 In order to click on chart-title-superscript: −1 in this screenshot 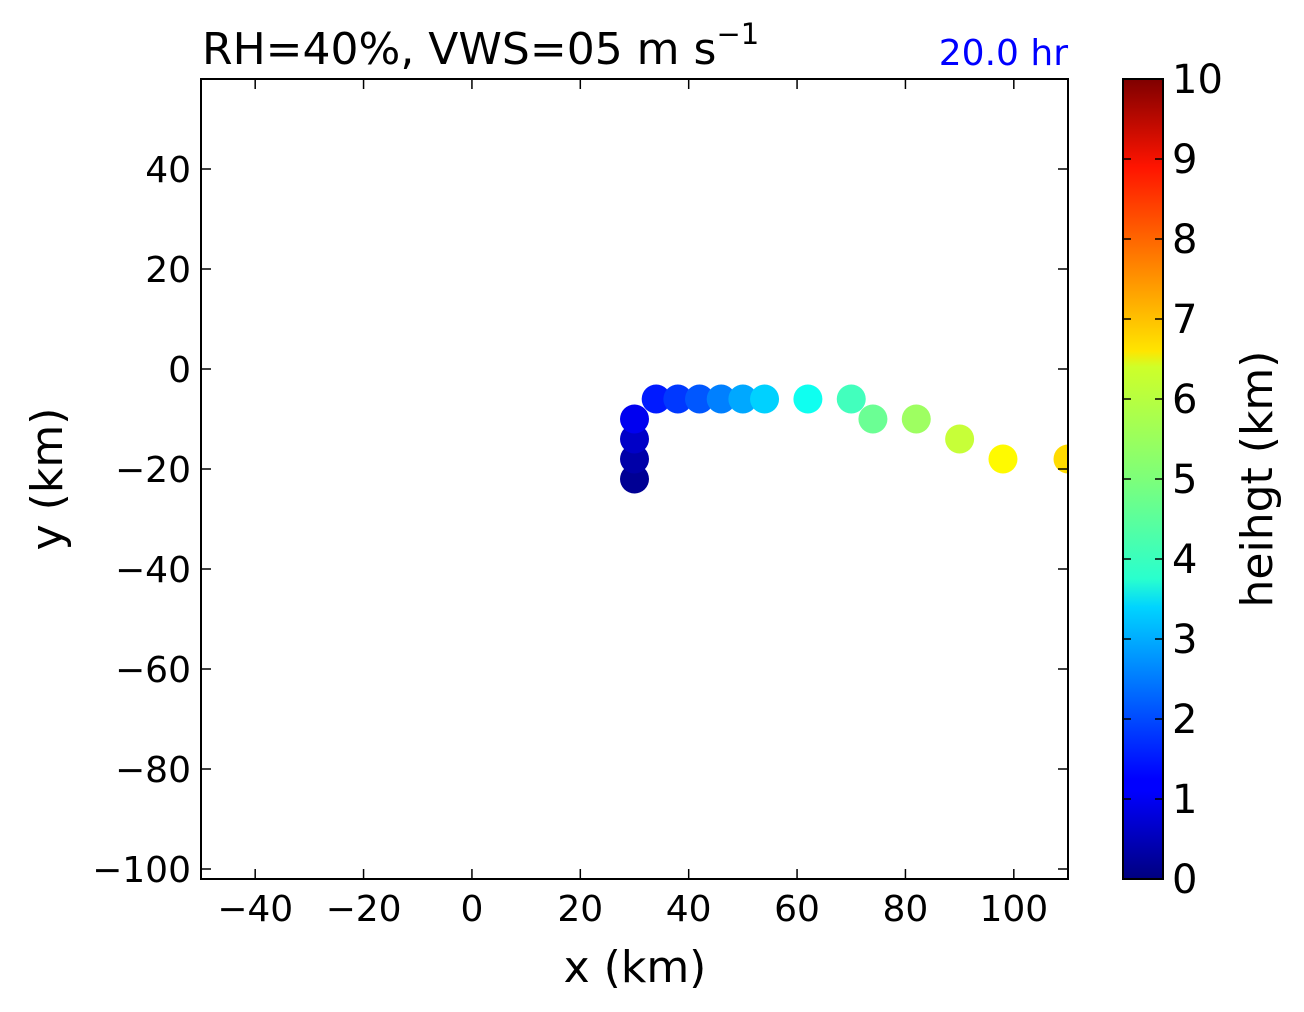, I will do `click(737, 34)`.